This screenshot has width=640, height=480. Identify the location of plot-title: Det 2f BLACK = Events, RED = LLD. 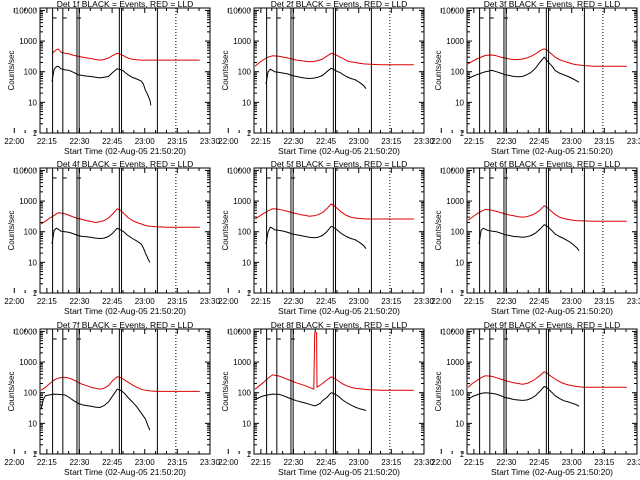
(339, 4).